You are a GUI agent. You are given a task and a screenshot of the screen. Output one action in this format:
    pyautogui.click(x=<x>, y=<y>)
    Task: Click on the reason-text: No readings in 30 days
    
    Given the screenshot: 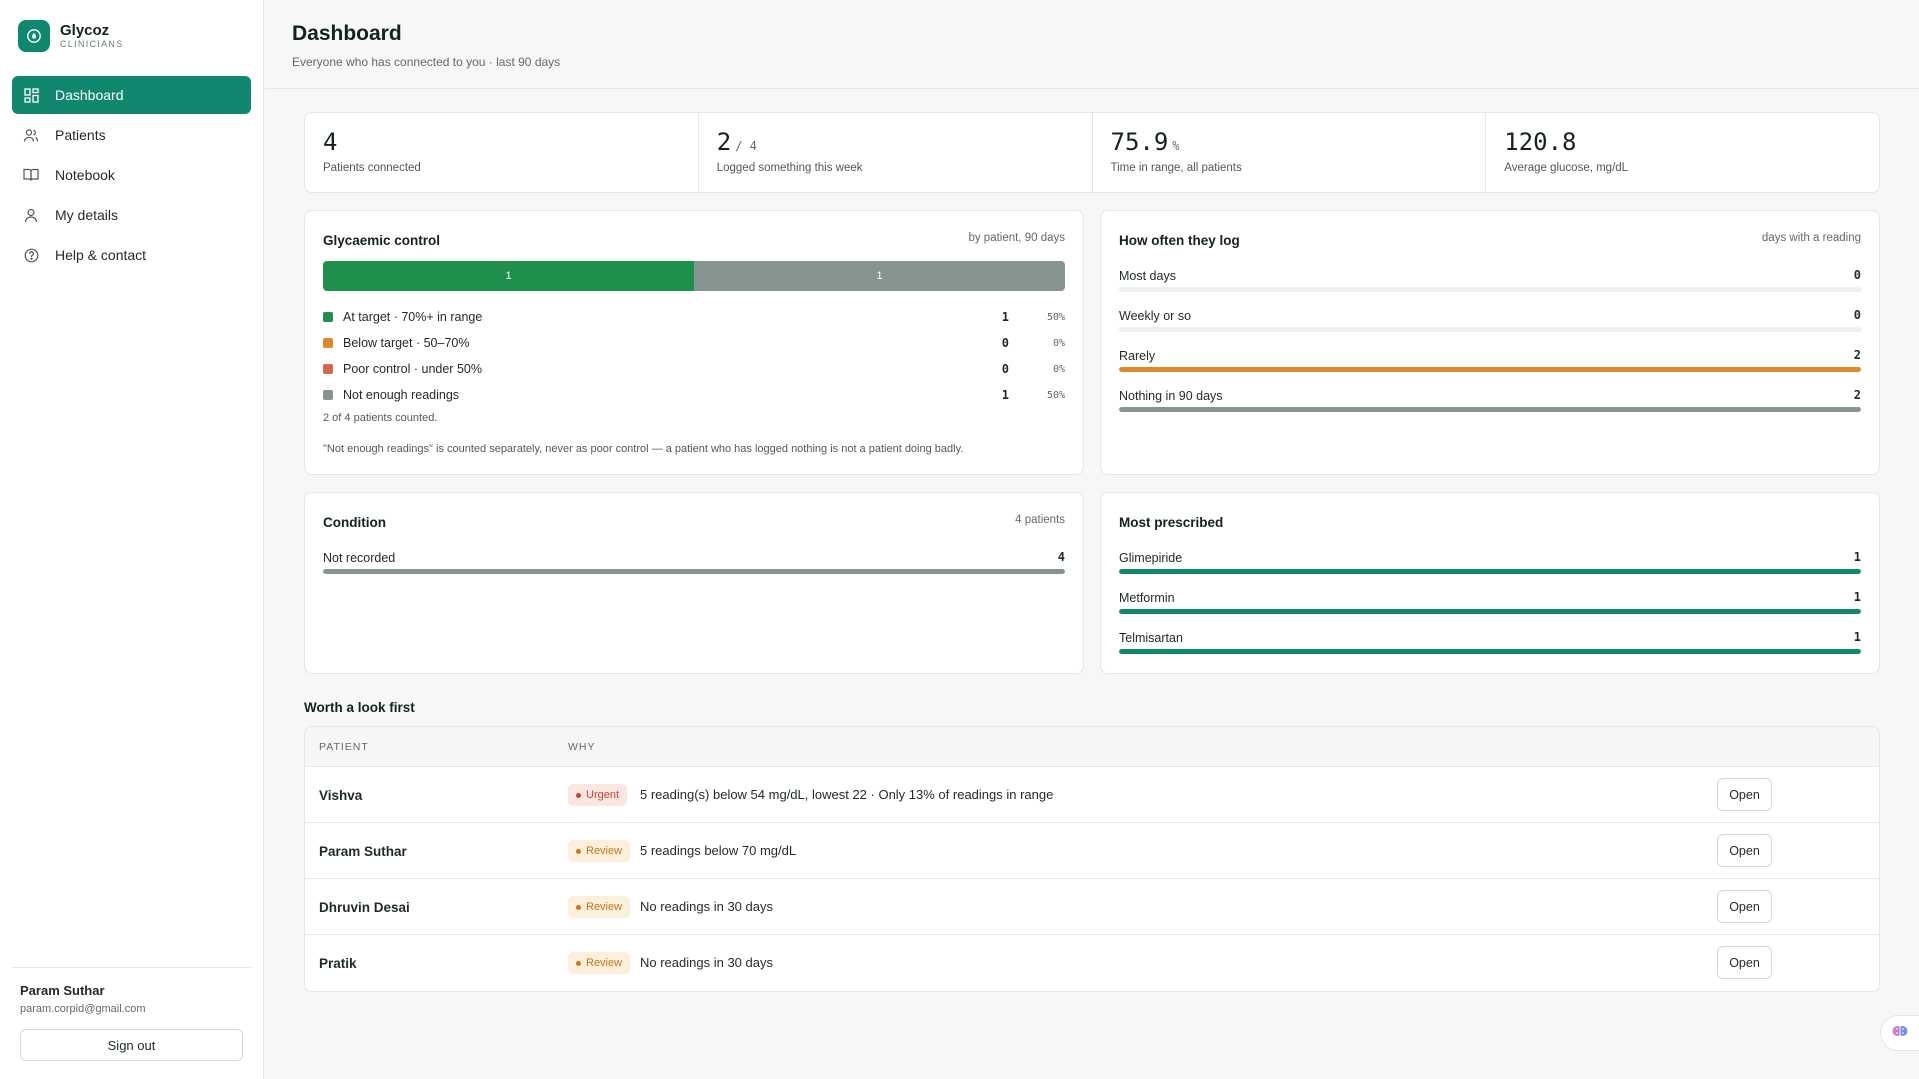 What is the action you would take?
    pyautogui.click(x=706, y=906)
    